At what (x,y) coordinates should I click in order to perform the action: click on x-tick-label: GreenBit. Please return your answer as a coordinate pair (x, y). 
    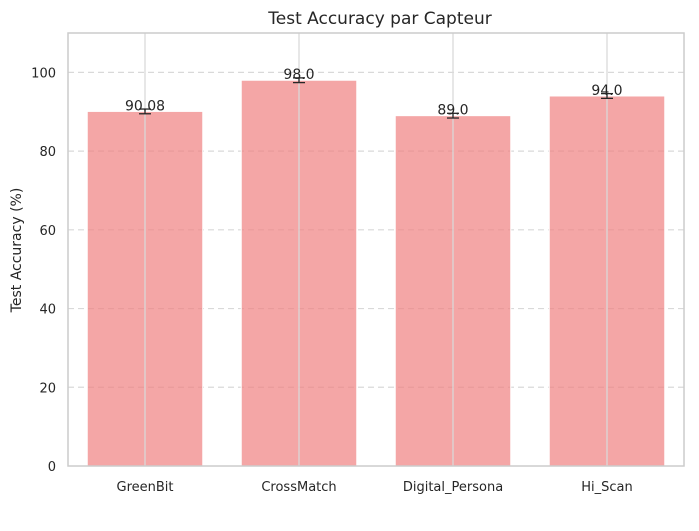
    Looking at the image, I should click on (145, 487).